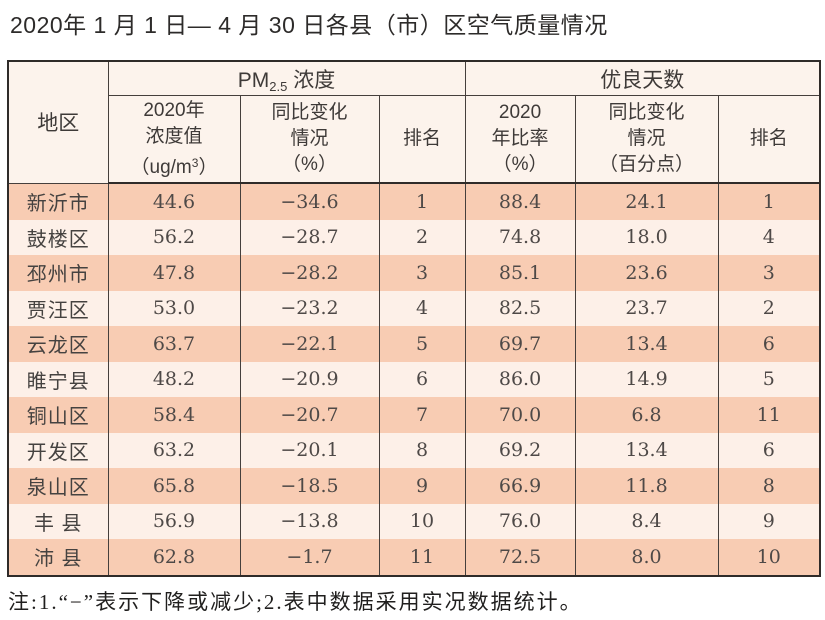 The height and width of the screenshot is (620, 825). I want to click on header-pm-change-line2: 情况, so click(309, 138).